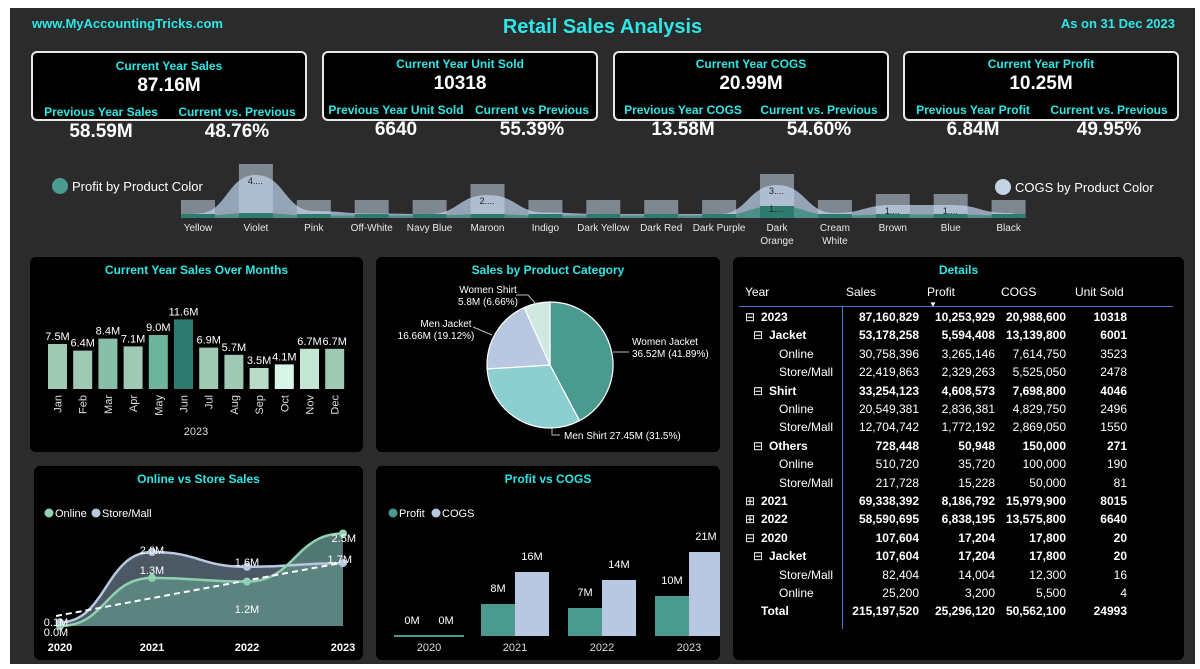  I want to click on profit-cell: 35,720, so click(976, 464).